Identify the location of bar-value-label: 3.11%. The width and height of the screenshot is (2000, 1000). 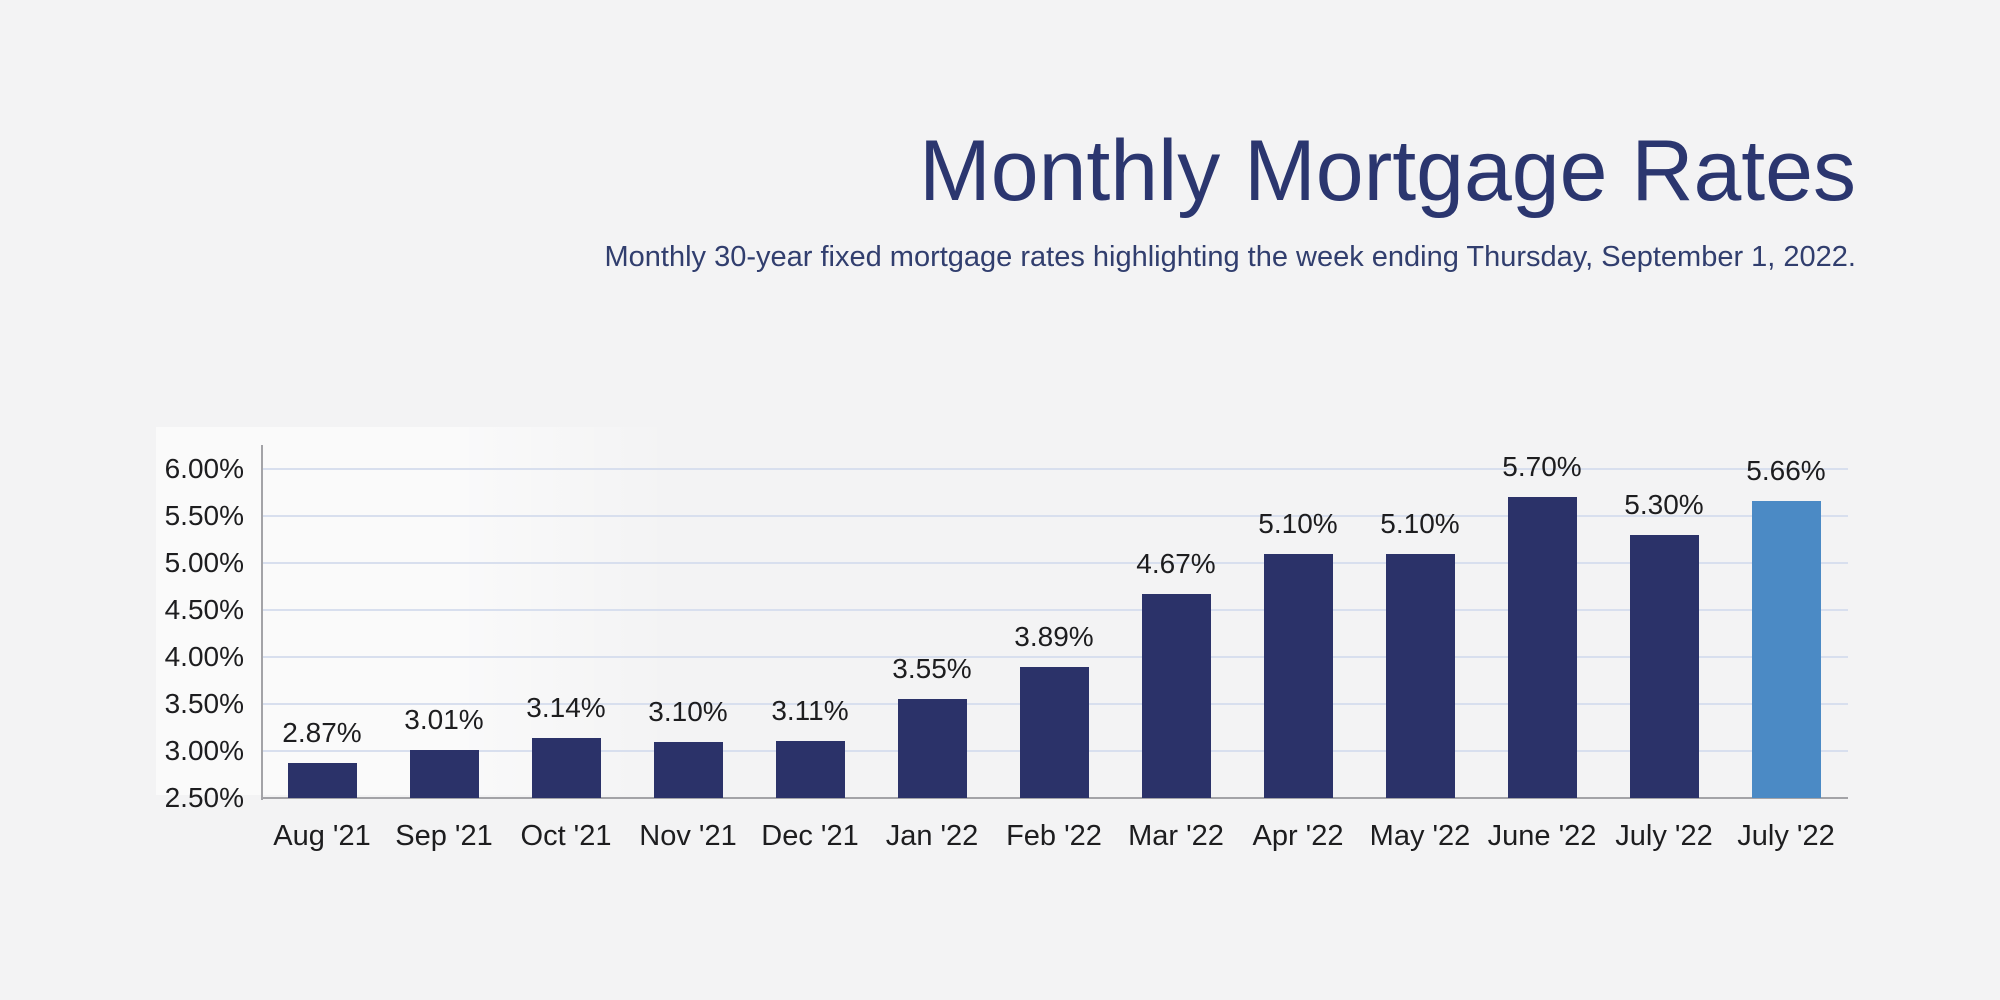
(810, 710).